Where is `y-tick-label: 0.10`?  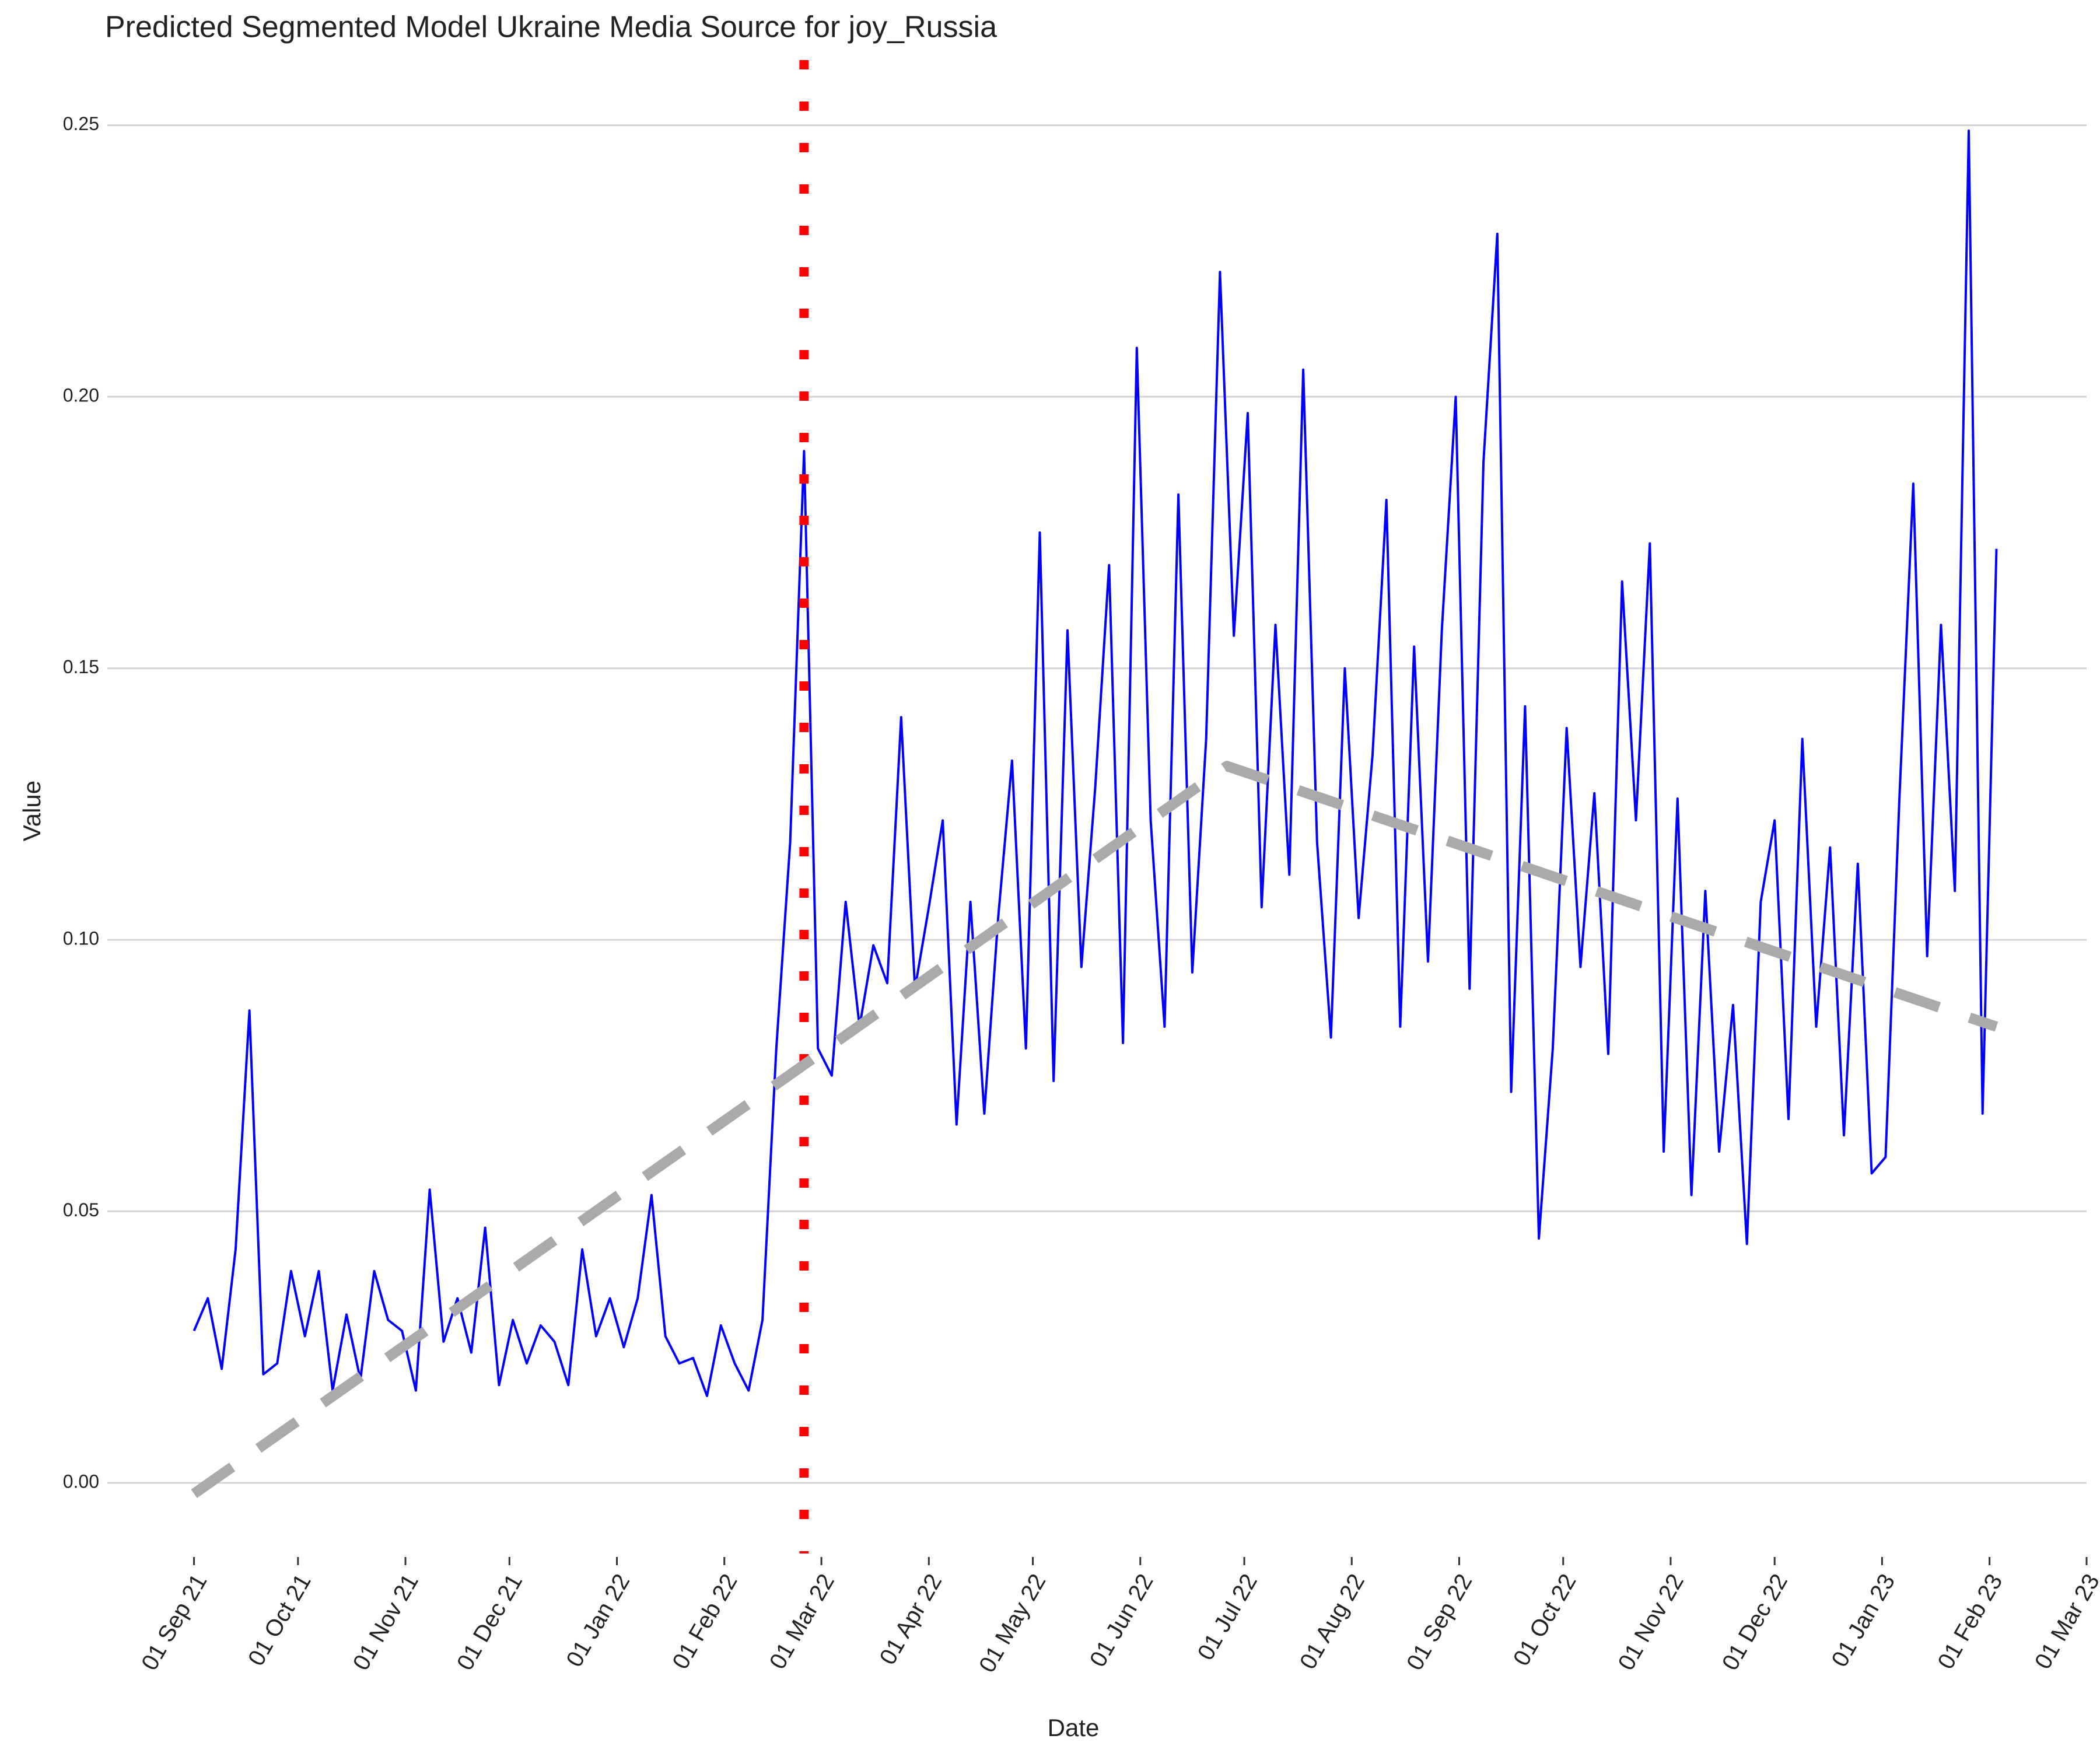
y-tick-label: 0.10 is located at coordinates (81, 938).